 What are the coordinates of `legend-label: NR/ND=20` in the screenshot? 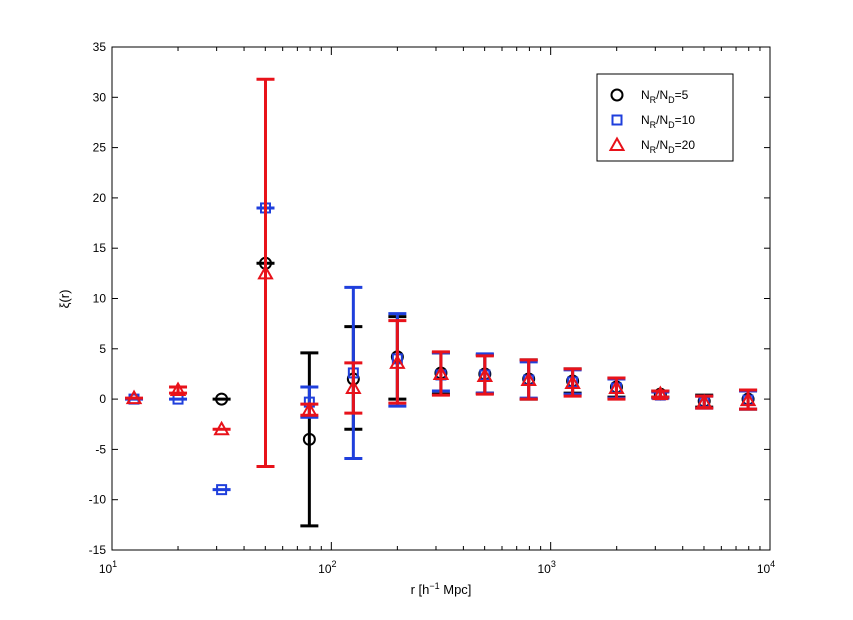 It's located at (668, 146).